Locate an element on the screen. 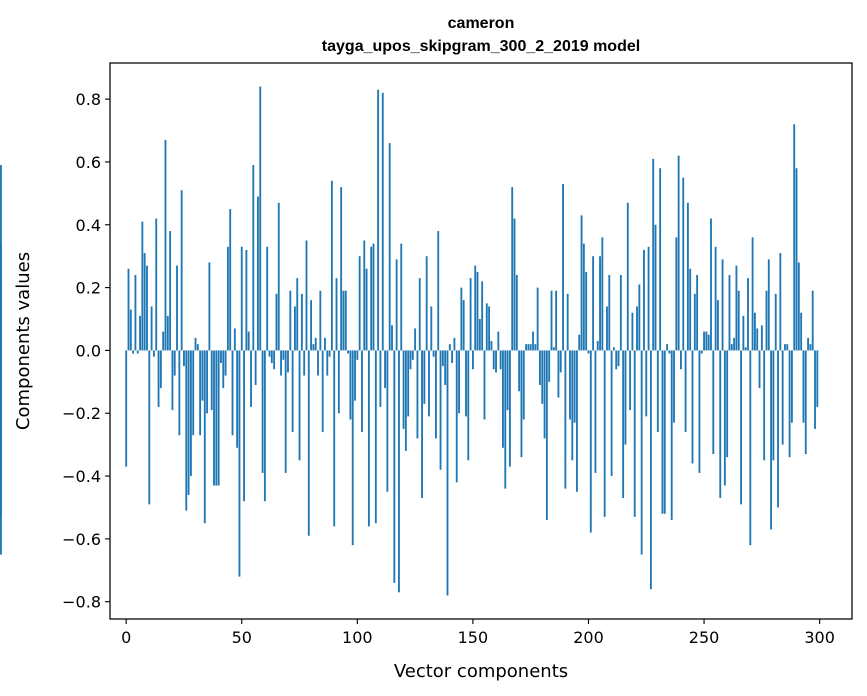 This screenshot has height=696, width=867. y-tick-label: 0.2 is located at coordinates (88, 288).